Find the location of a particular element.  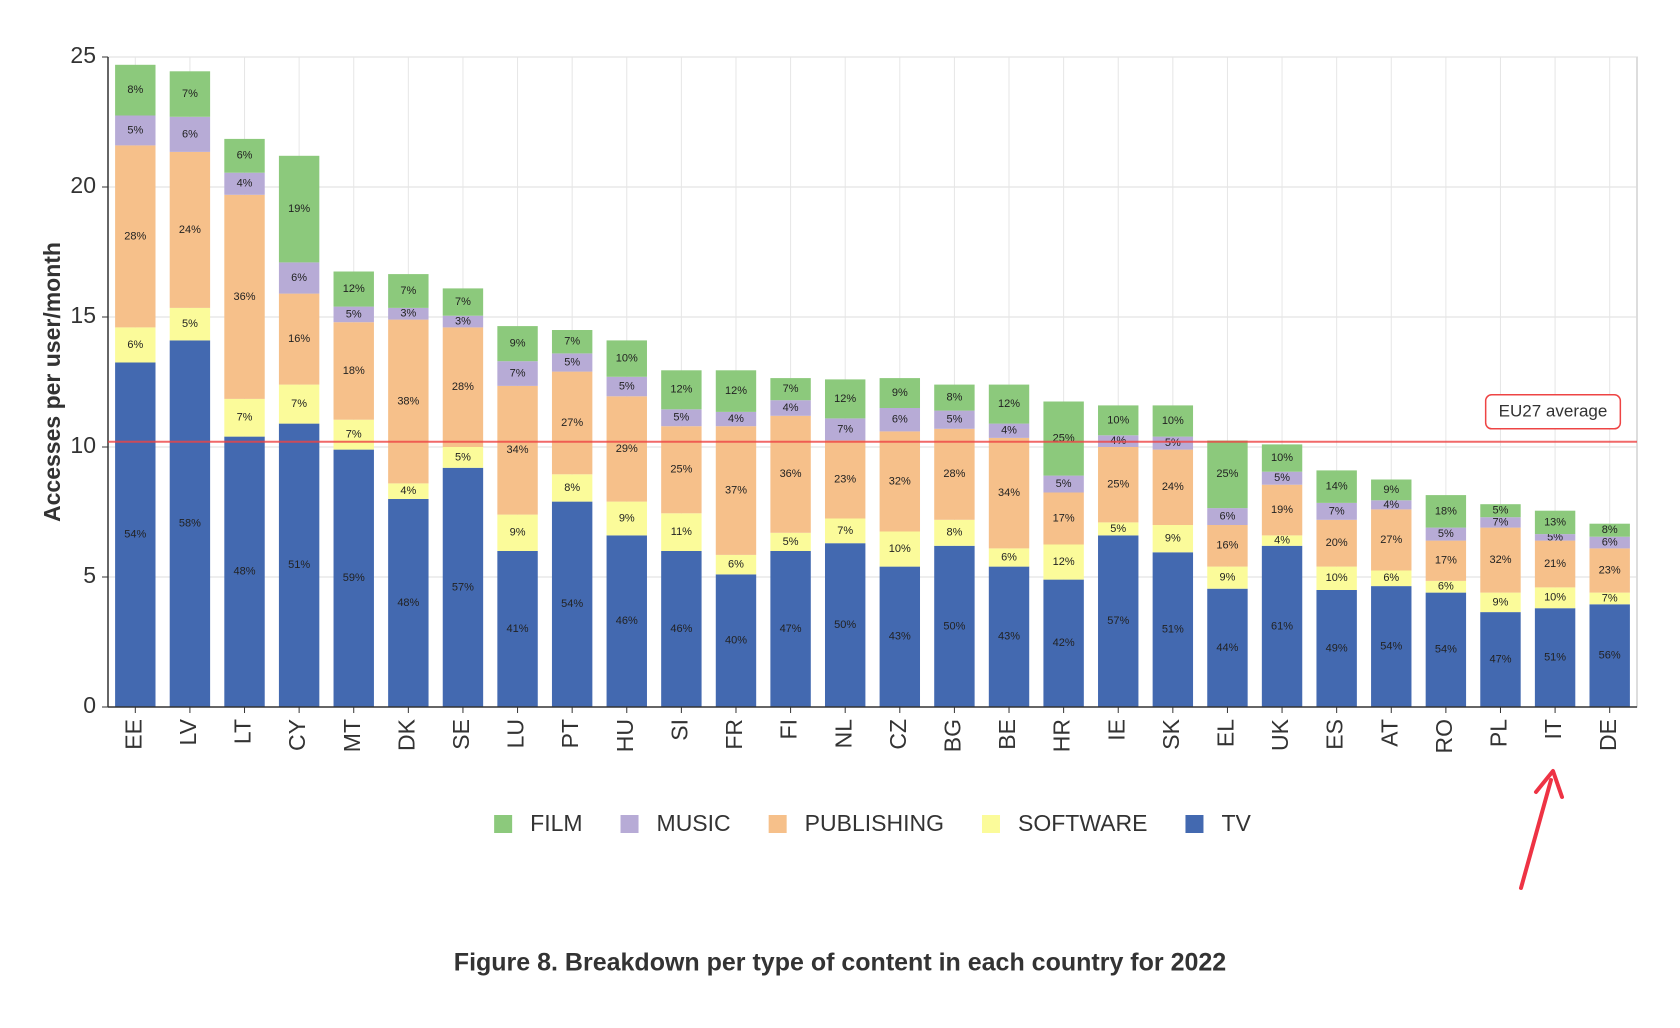

x-tick-label: CZ is located at coordinates (898, 734).